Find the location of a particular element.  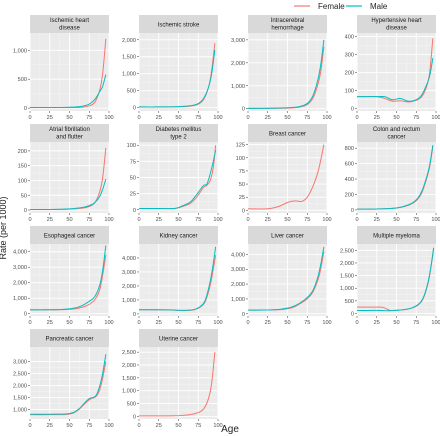

facet-title: Breast cancer is located at coordinates (287, 135).